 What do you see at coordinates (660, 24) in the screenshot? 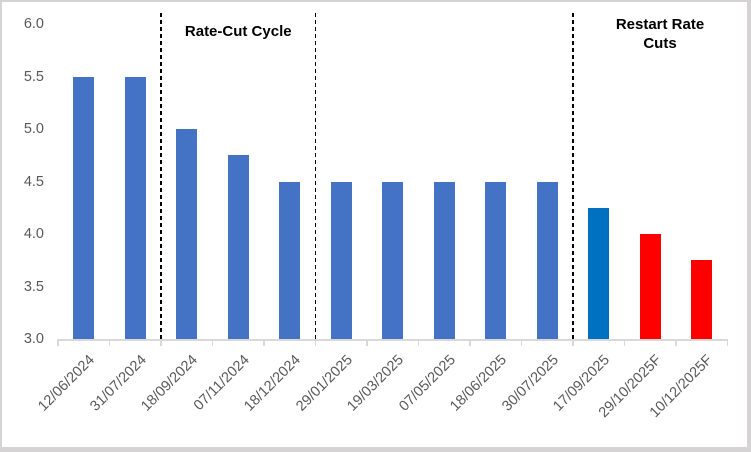
I see `annotation-line: Restart Rate` at bounding box center [660, 24].